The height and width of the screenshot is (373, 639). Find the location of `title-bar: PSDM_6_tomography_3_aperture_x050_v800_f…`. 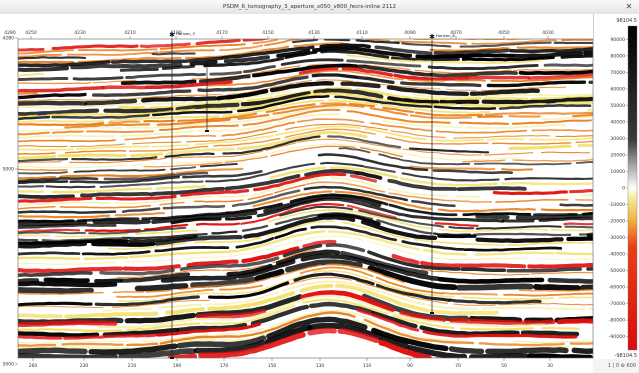

title-bar: PSDM_6_tomography_3_aperture_x050_v800_f… is located at coordinates (319, 7).